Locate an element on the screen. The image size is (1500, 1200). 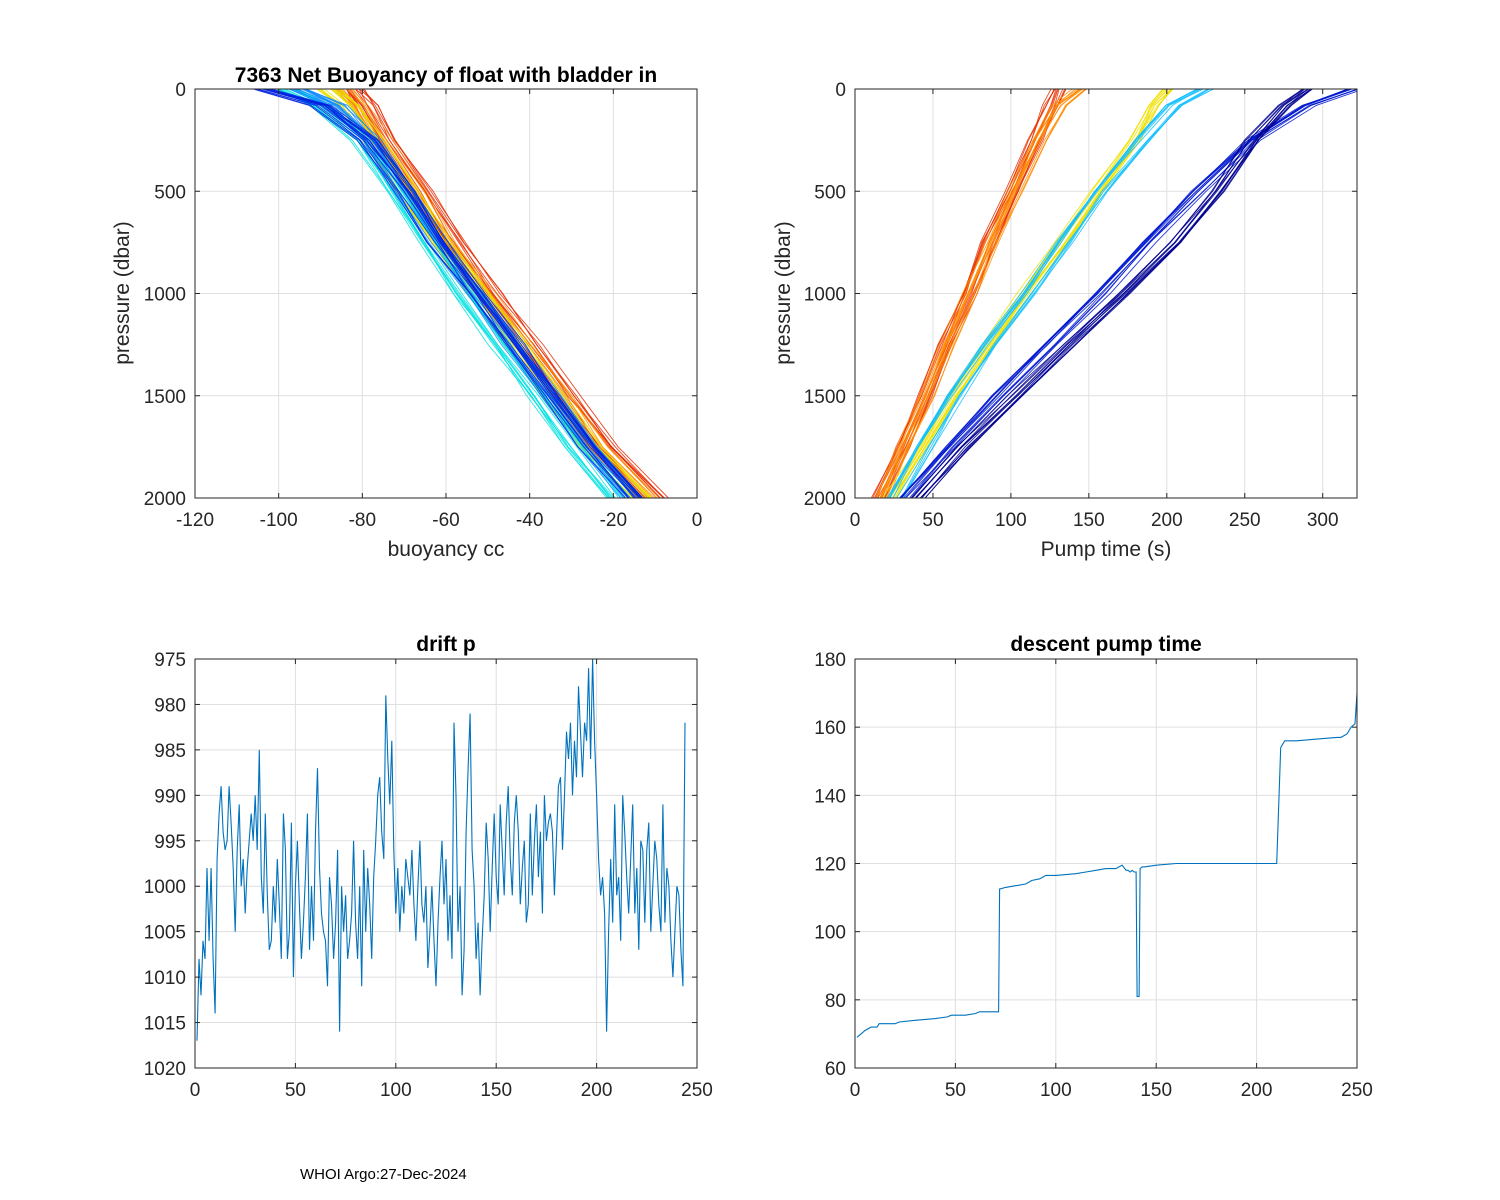
buoyancy-tick-marks: -120 -100 -80 -60 -40 -20 0 0 500 1000 1500 2000 is located at coordinates (423, 305).